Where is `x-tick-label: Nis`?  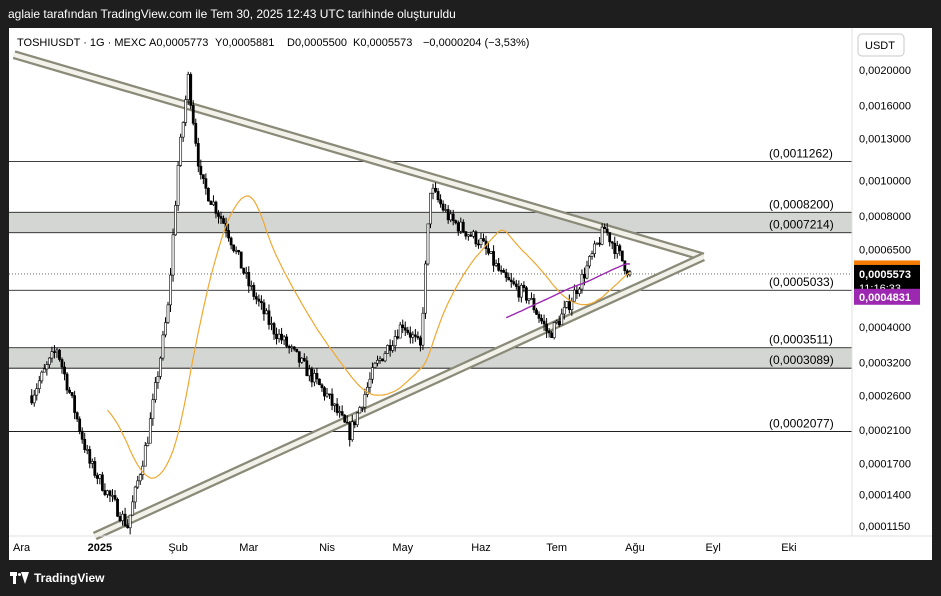 x-tick-label: Nis is located at coordinates (327, 548).